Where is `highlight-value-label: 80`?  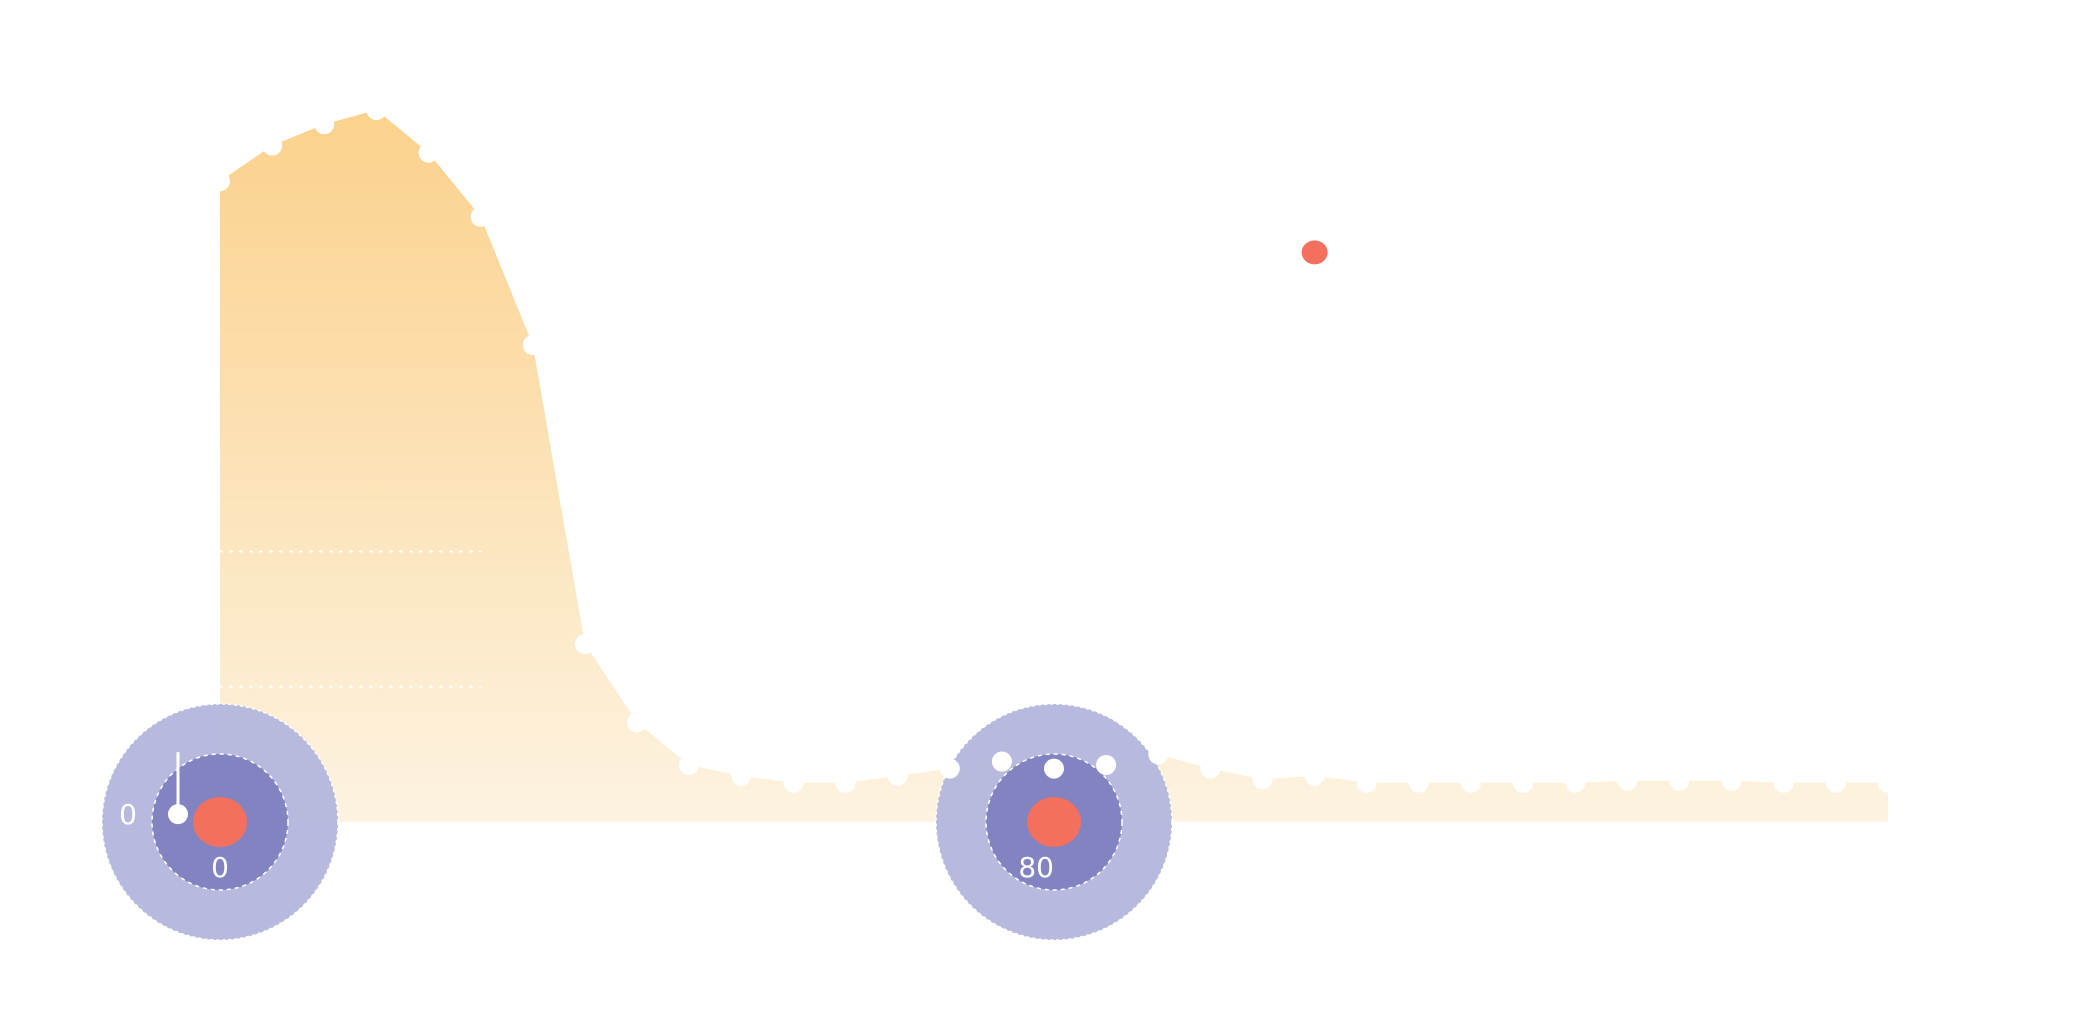
highlight-value-label: 80 is located at coordinates (1036, 867).